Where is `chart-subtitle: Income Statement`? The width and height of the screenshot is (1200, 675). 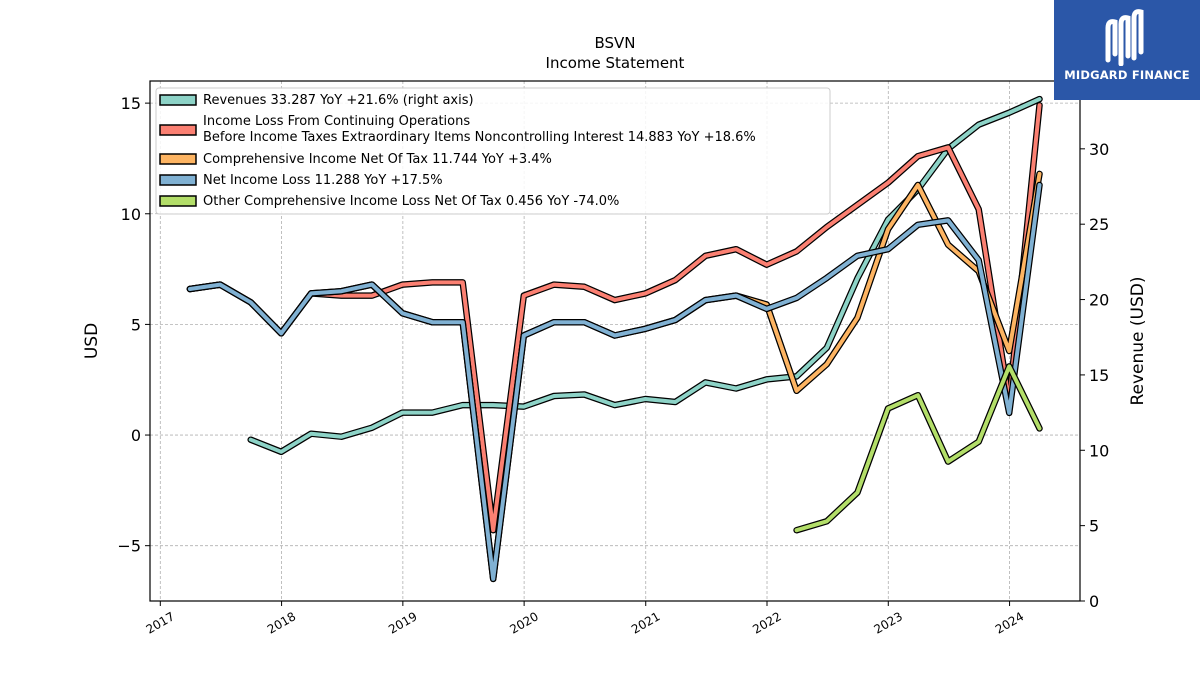
chart-subtitle: Income Statement is located at coordinates (615, 63).